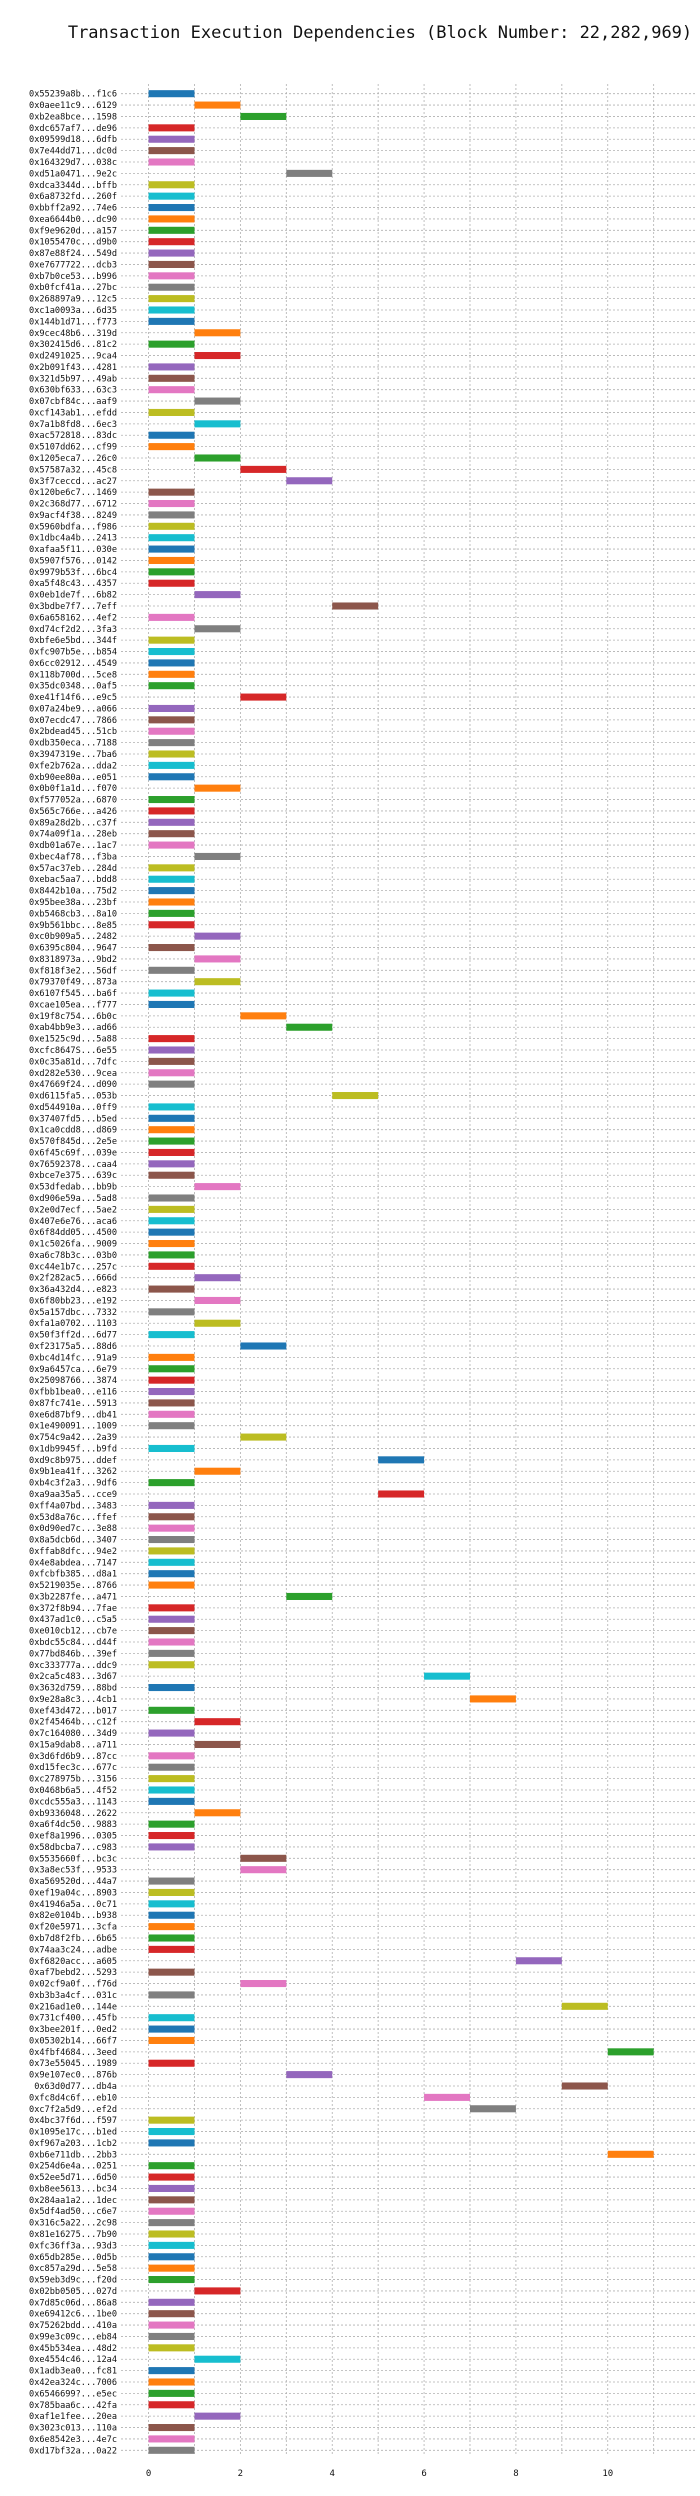 This screenshot has height=2496, width=700. Describe the element at coordinates (73, 766) in the screenshot. I see `transaction-label: 0xfe2b762a...dda2` at that location.